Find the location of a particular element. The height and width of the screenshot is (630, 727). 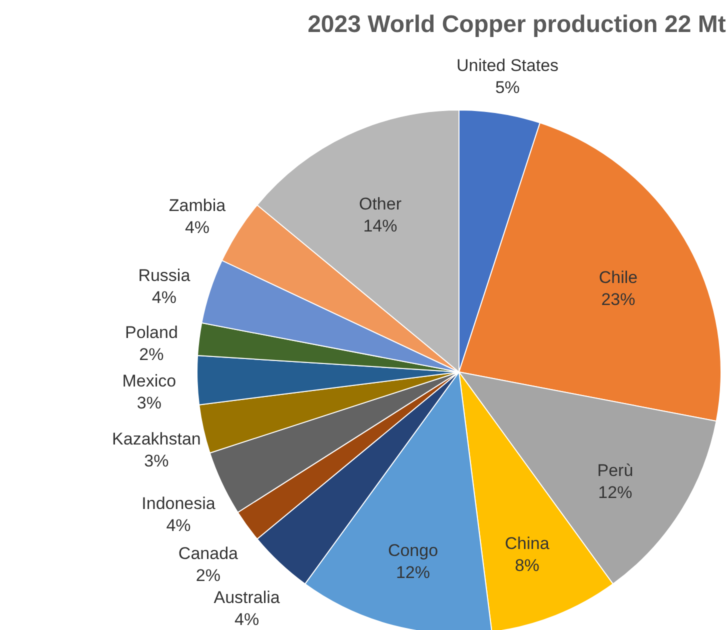

slice-label: Kazakhstan is located at coordinates (156, 439).